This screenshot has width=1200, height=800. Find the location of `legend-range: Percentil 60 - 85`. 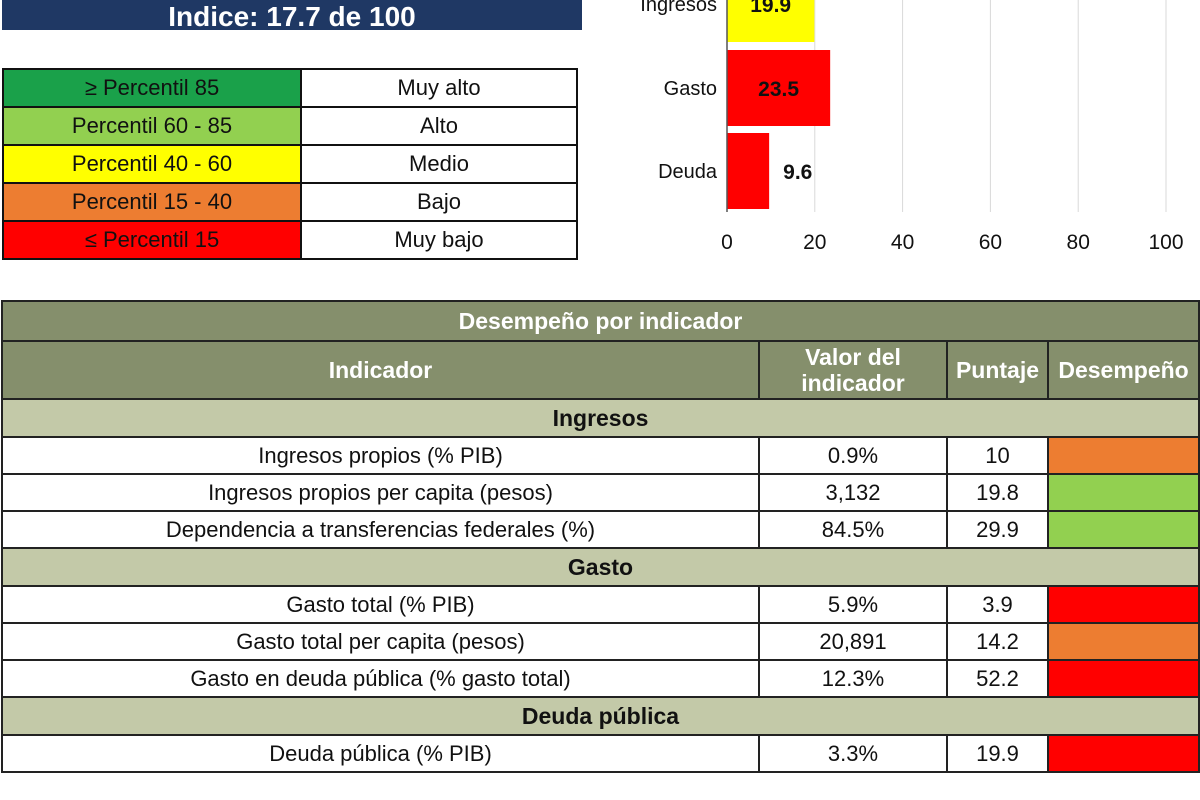

legend-range: Percentil 60 - 85 is located at coordinates (152, 126).